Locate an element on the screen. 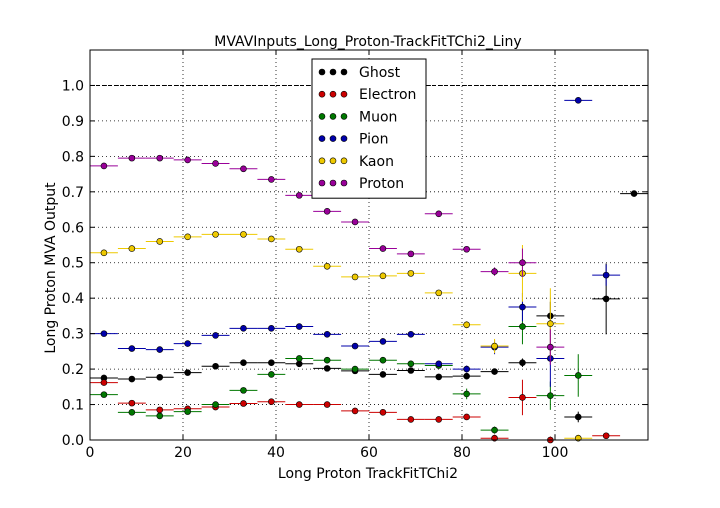 The image size is (720, 508). legend-item-muon: Muon is located at coordinates (357, 117).